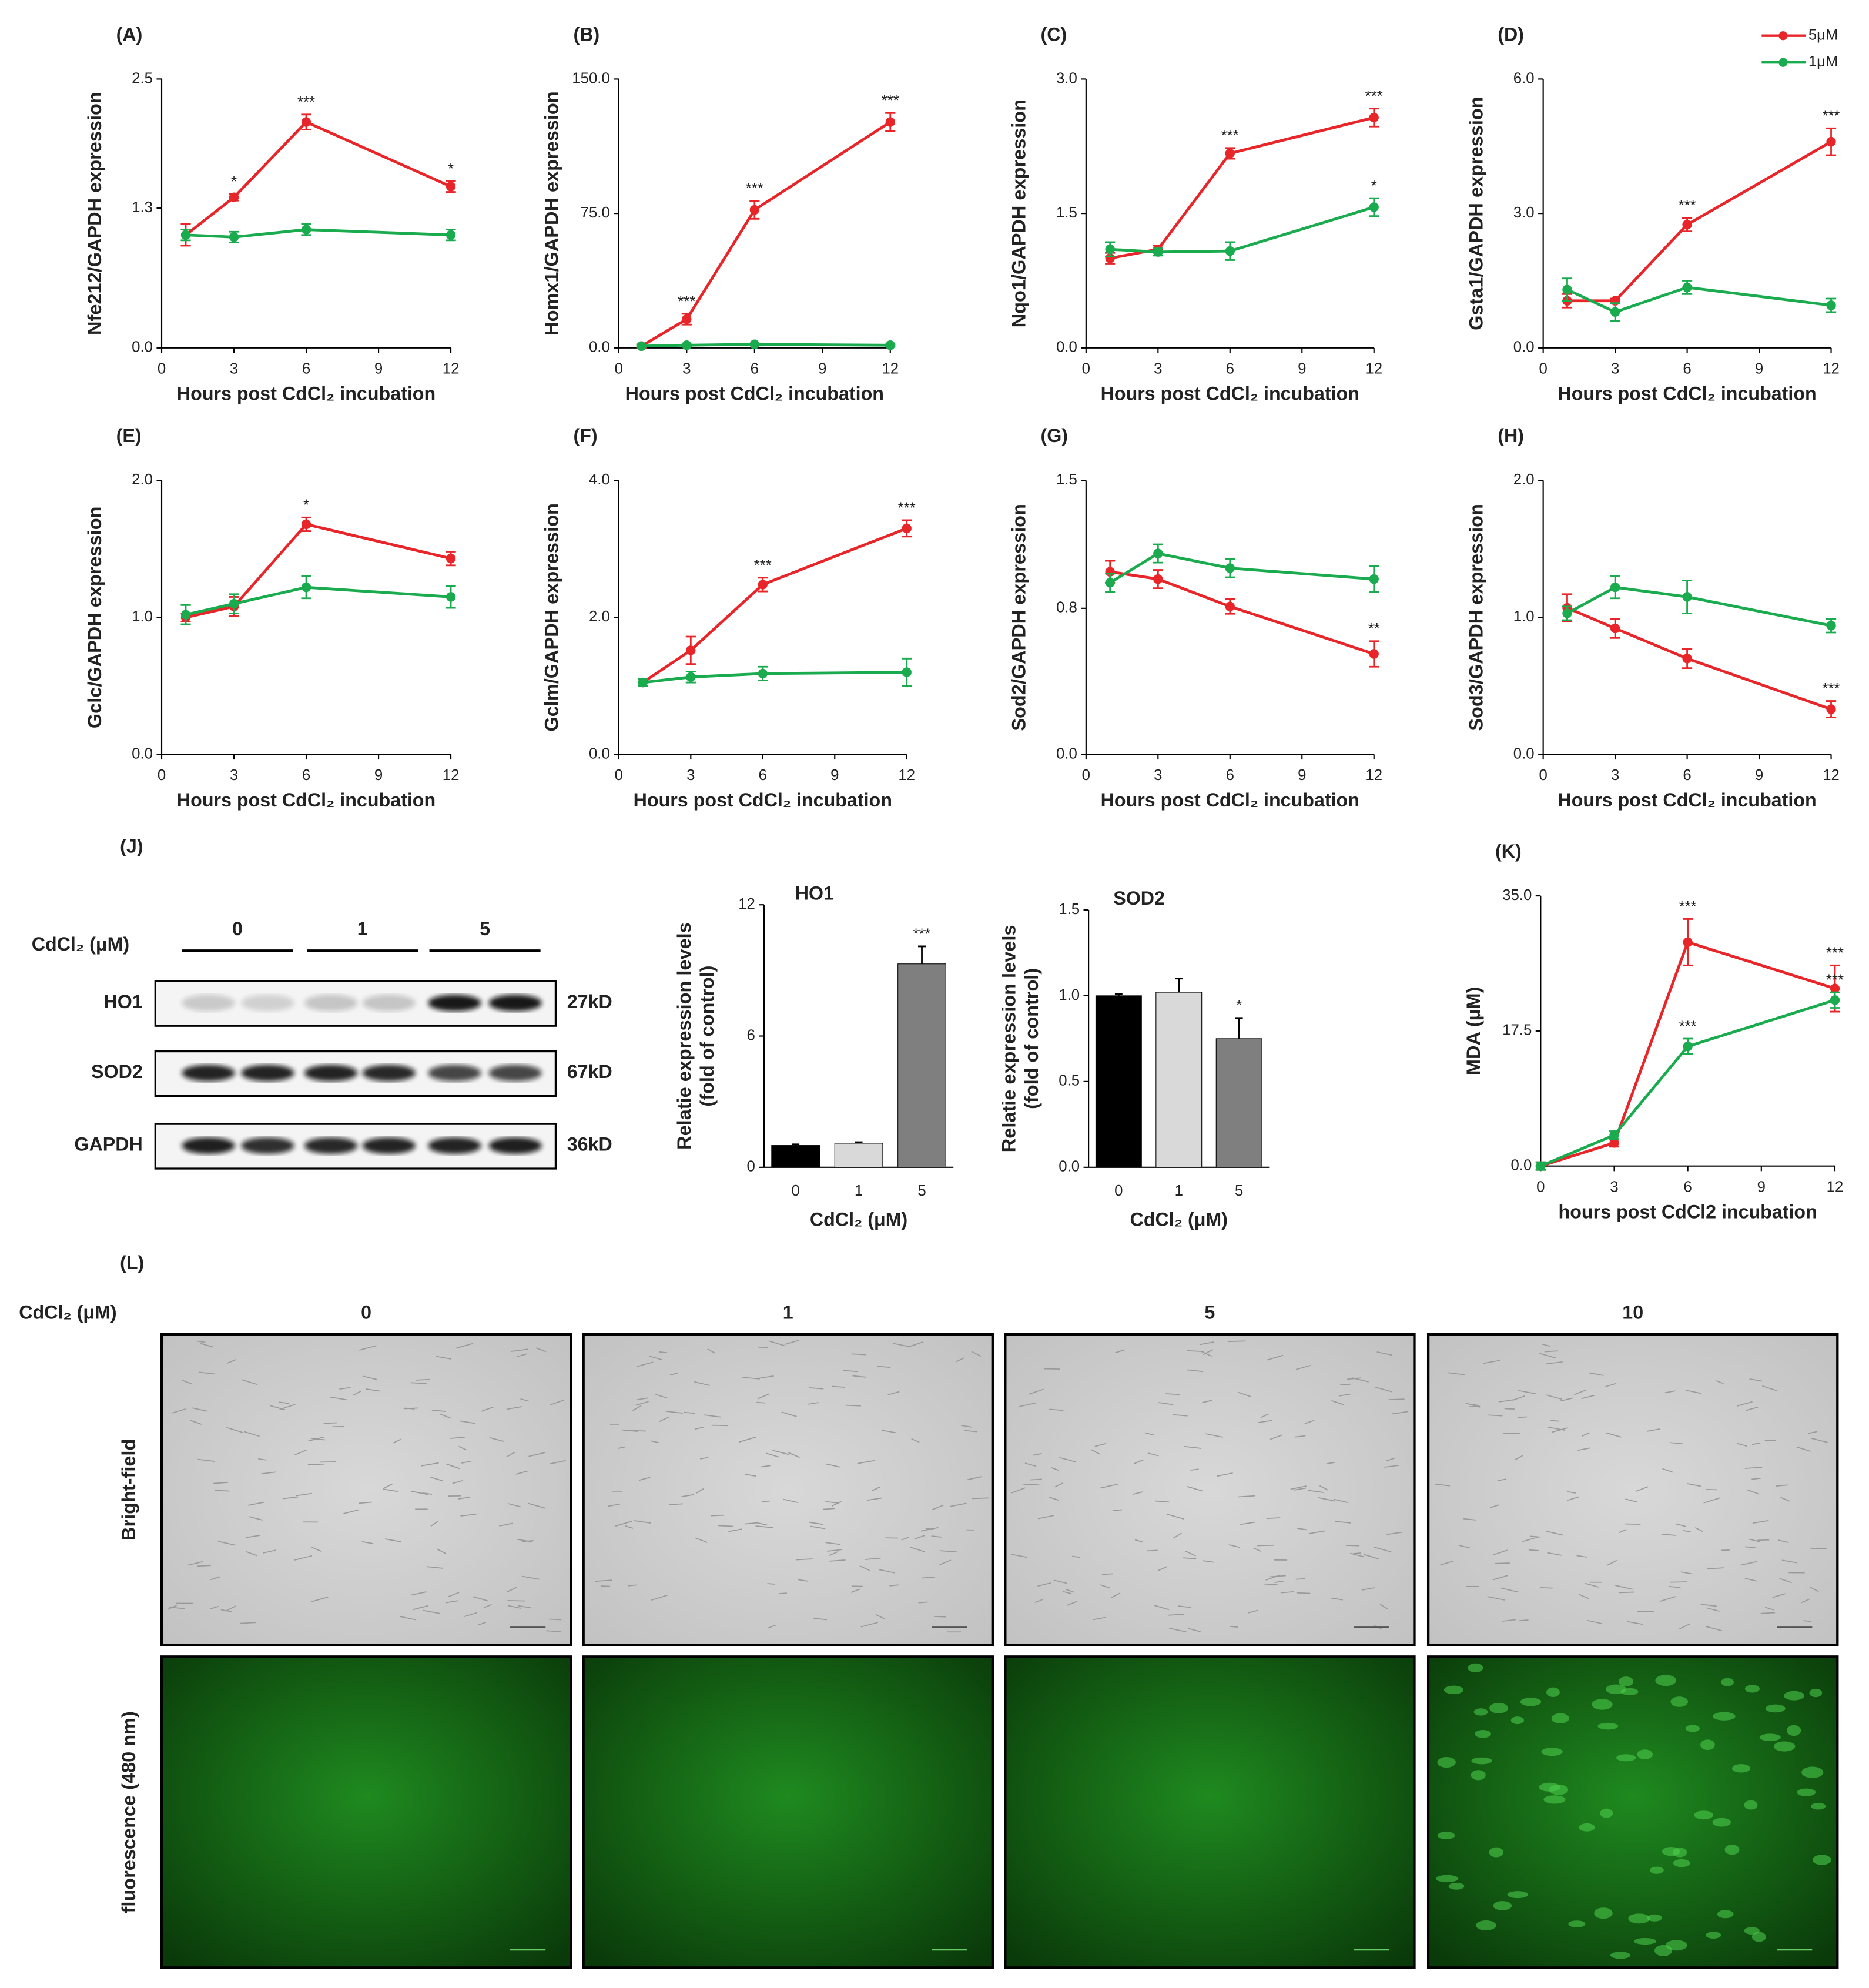 The width and height of the screenshot is (1869, 1988). What do you see at coordinates (1823, 34) in the screenshot?
I see `legend-label: 5μM` at bounding box center [1823, 34].